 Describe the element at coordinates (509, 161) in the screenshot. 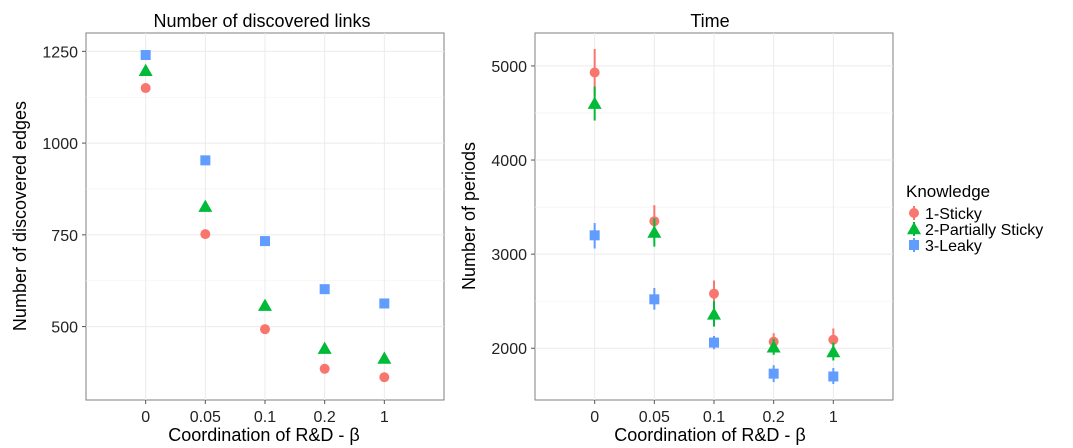

I see `y-tick-label: 4000` at that location.